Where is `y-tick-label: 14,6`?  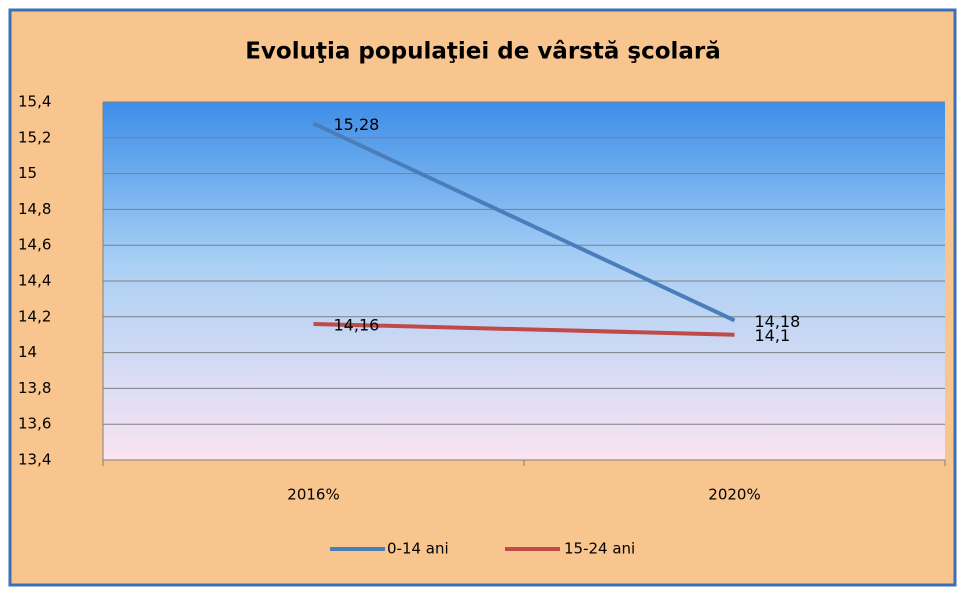 y-tick-label: 14,6 is located at coordinates (34, 245).